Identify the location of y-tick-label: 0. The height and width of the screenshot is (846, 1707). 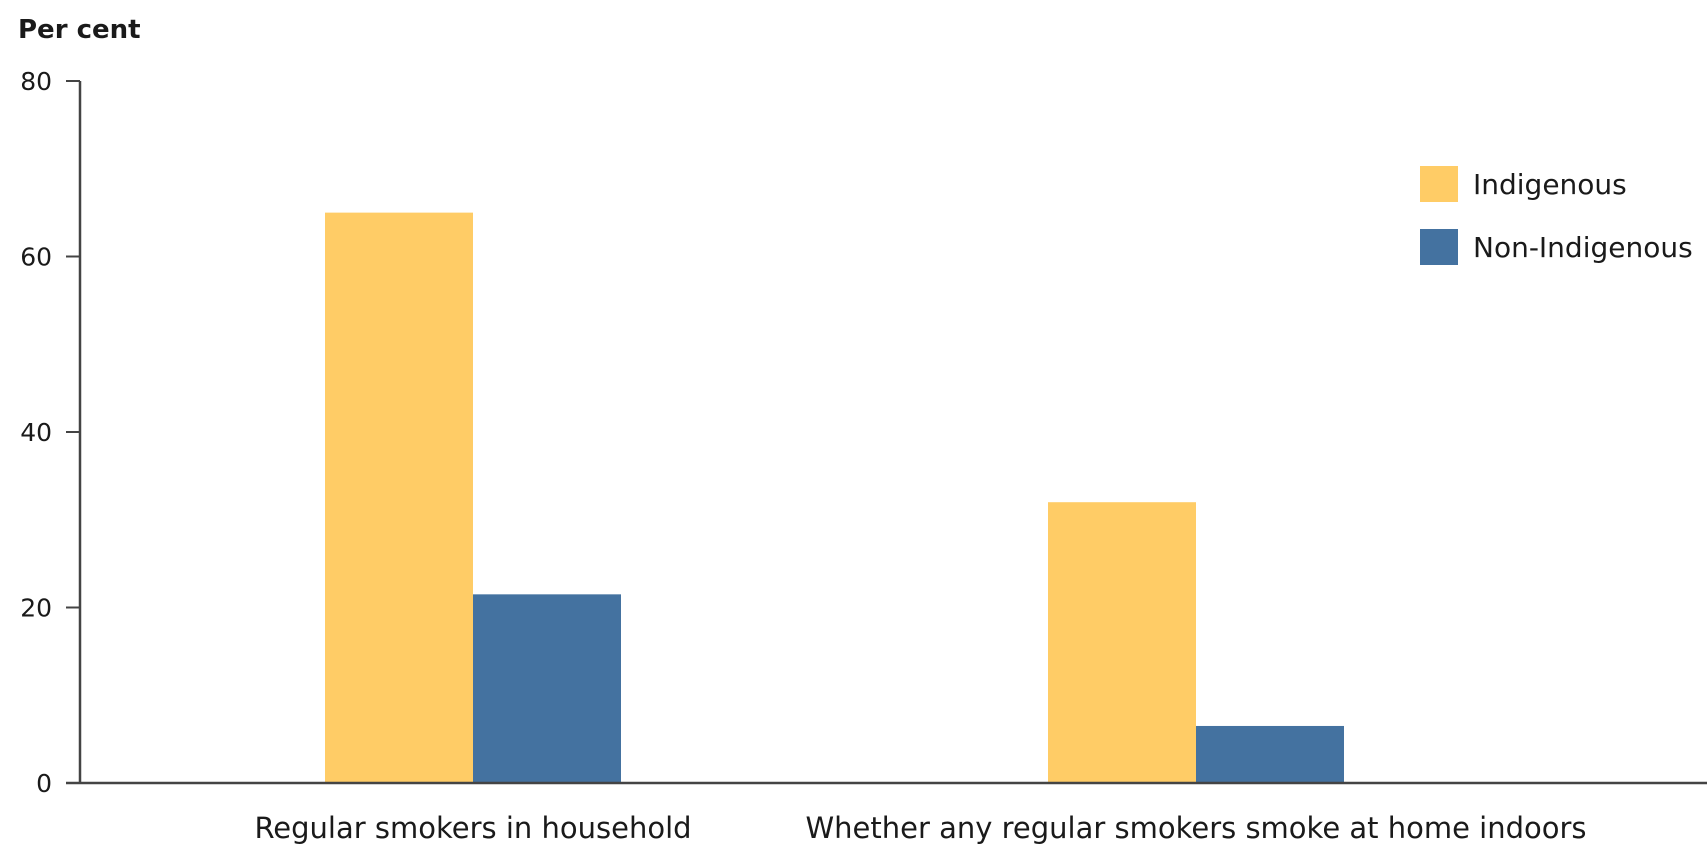
(44, 783).